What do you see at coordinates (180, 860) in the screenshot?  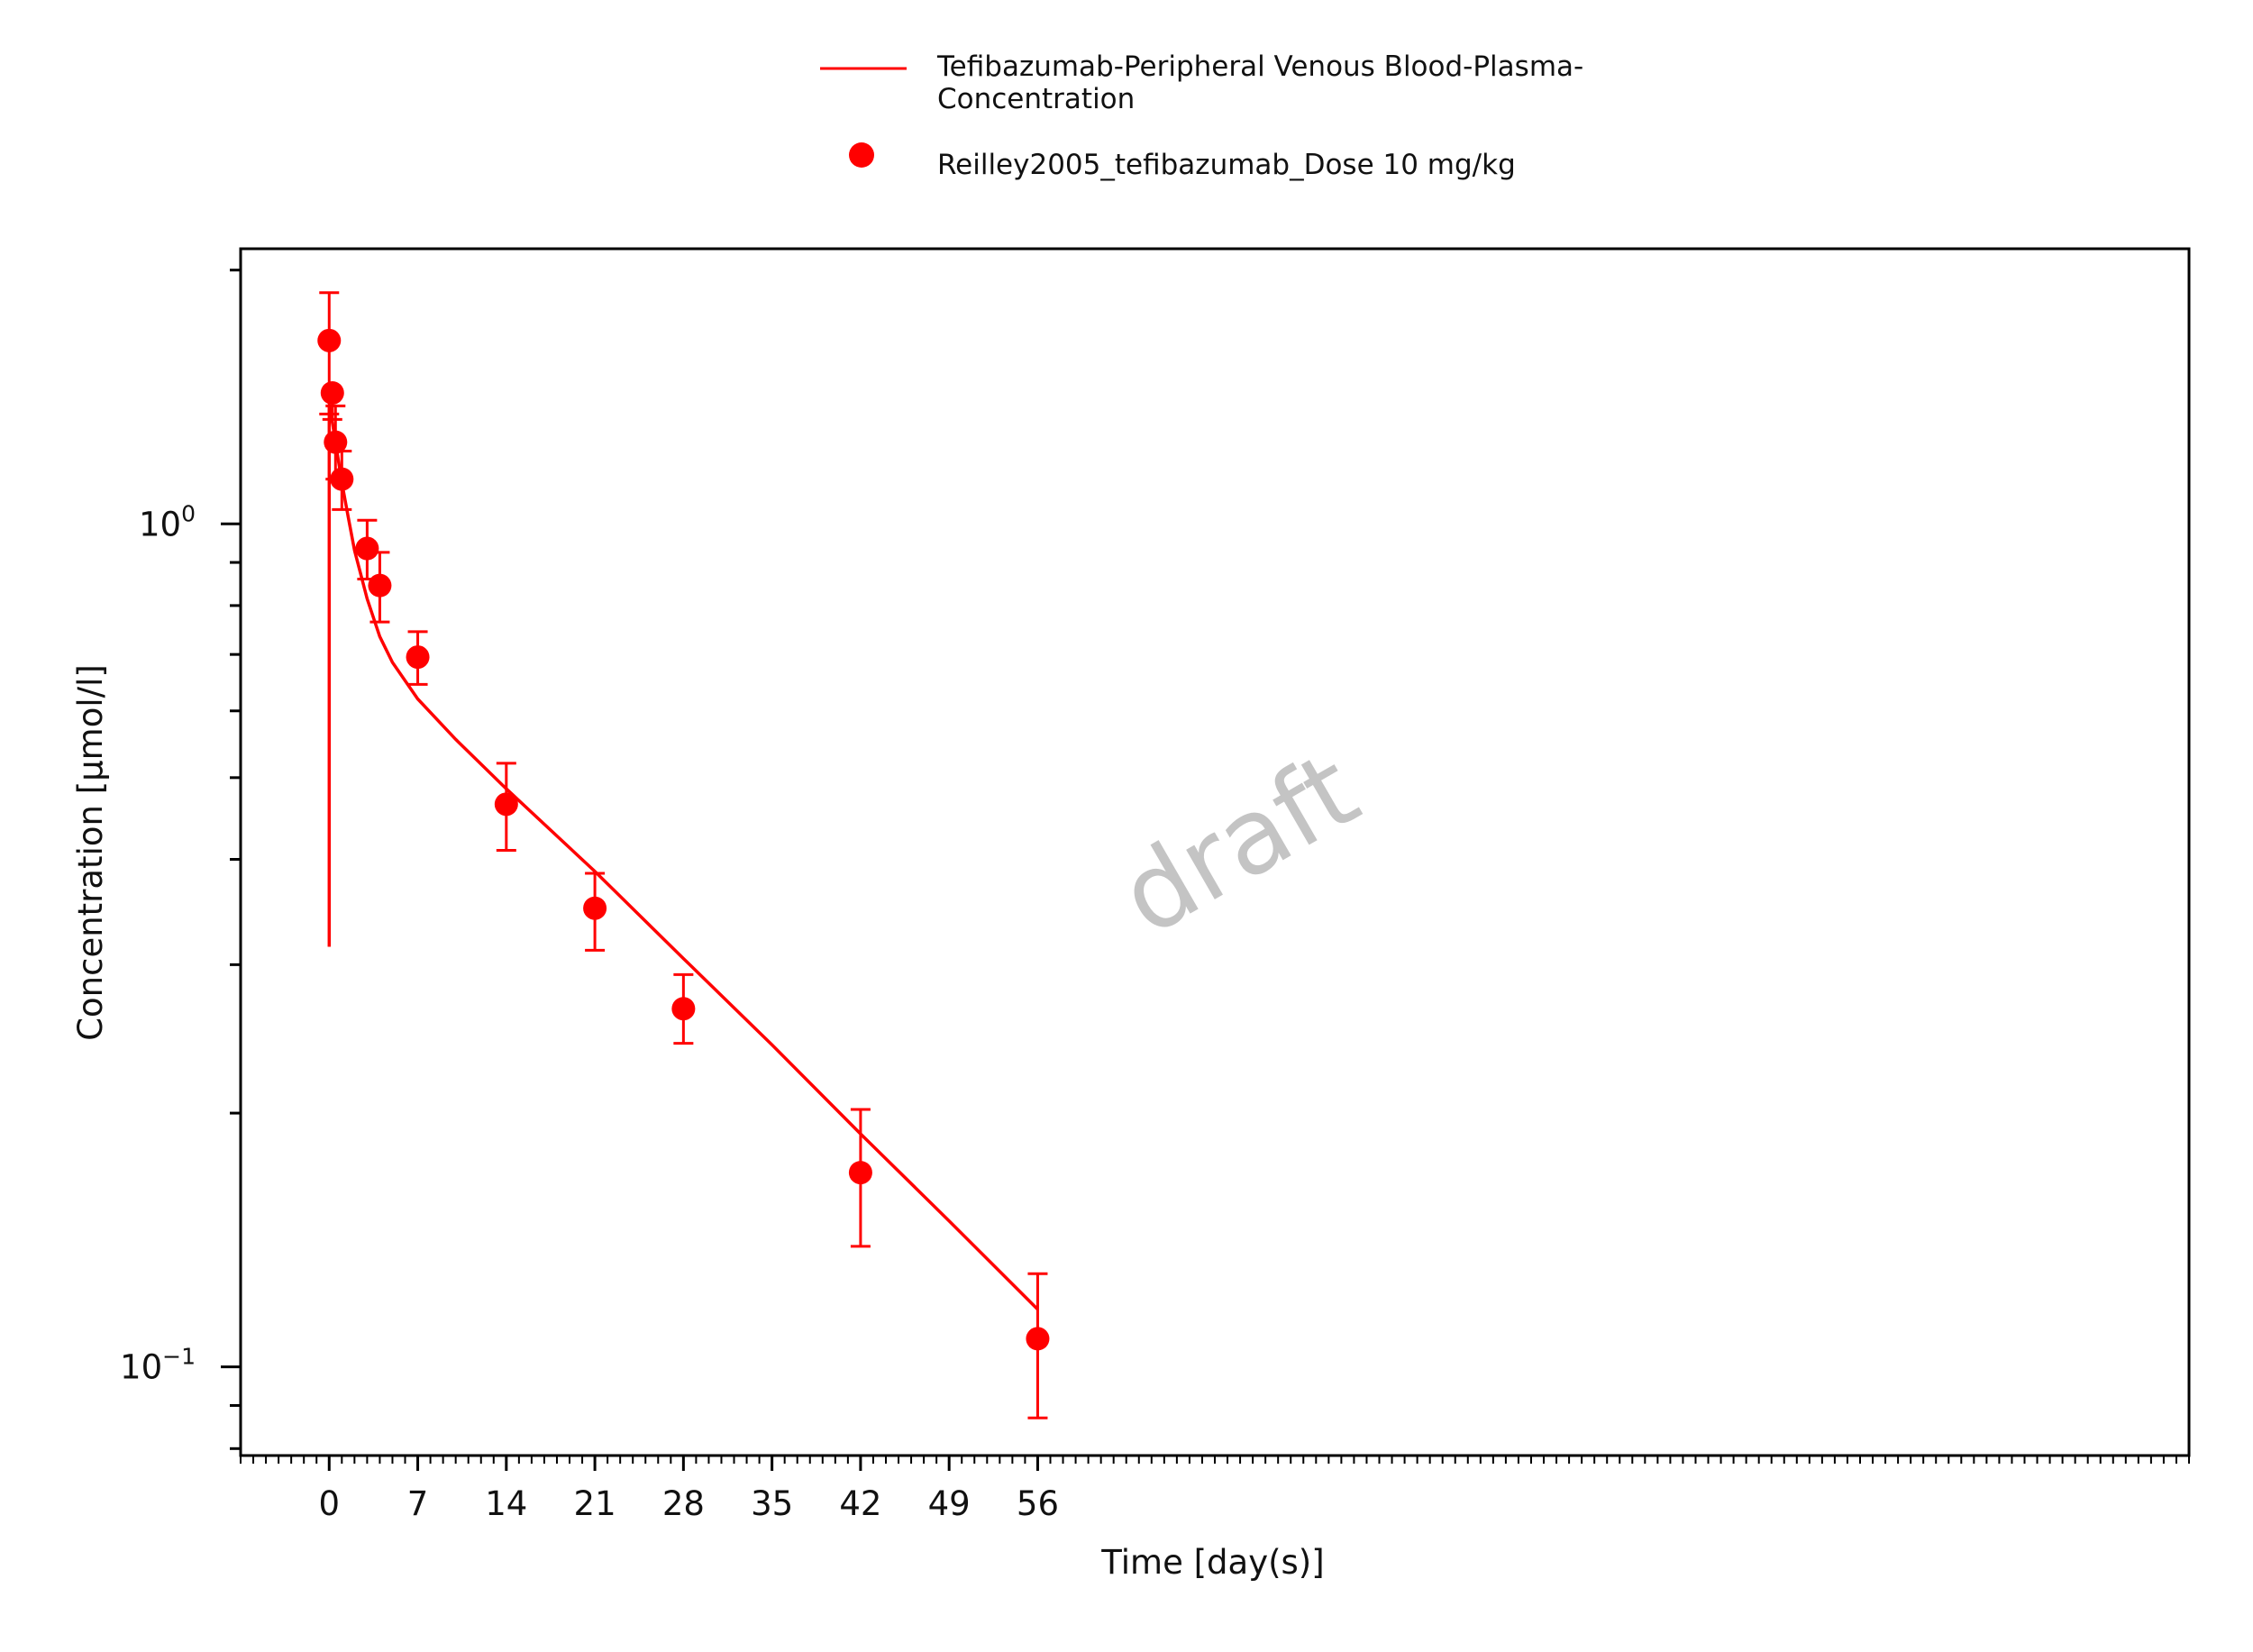 I see `y-axis-ticks: 10⁰ 10⁻¹` at bounding box center [180, 860].